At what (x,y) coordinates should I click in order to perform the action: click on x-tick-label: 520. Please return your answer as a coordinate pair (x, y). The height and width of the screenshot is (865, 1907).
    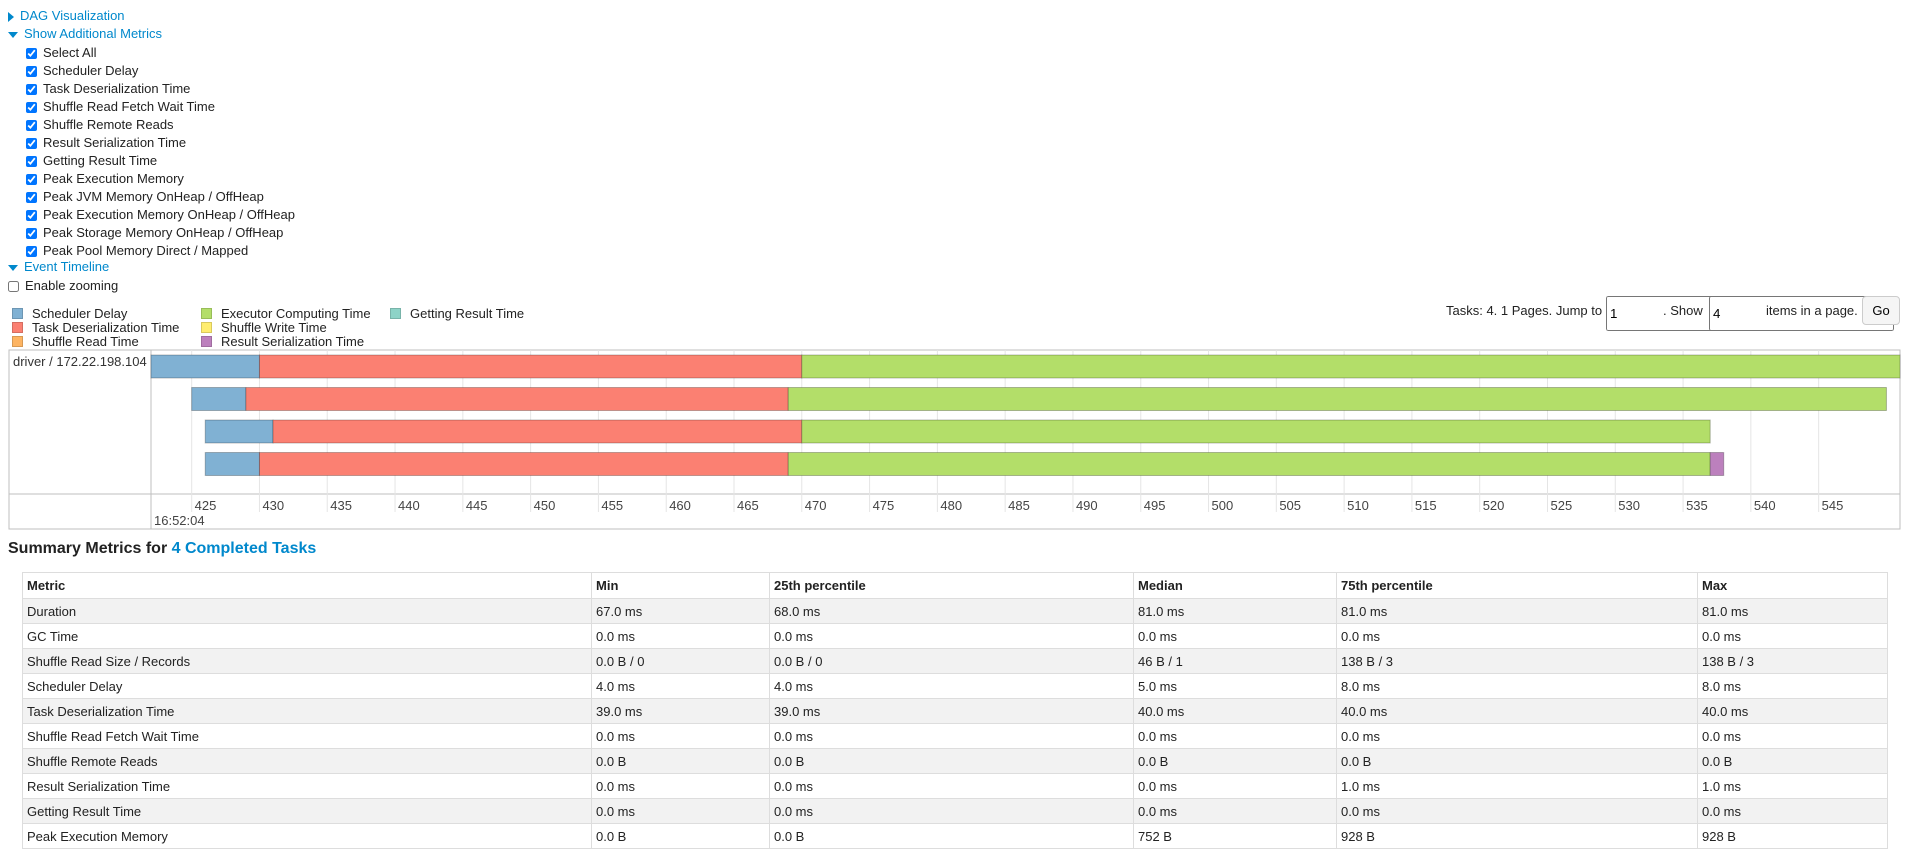
    Looking at the image, I should click on (1494, 505).